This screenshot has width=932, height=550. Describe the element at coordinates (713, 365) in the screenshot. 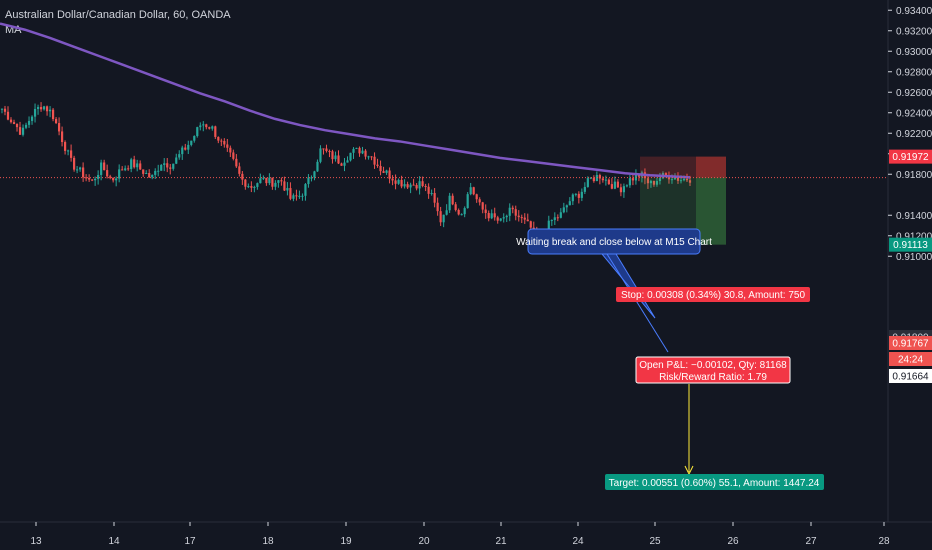

I see `pnl-label: Open P&L: −0.00102, Qty: 81168` at that location.